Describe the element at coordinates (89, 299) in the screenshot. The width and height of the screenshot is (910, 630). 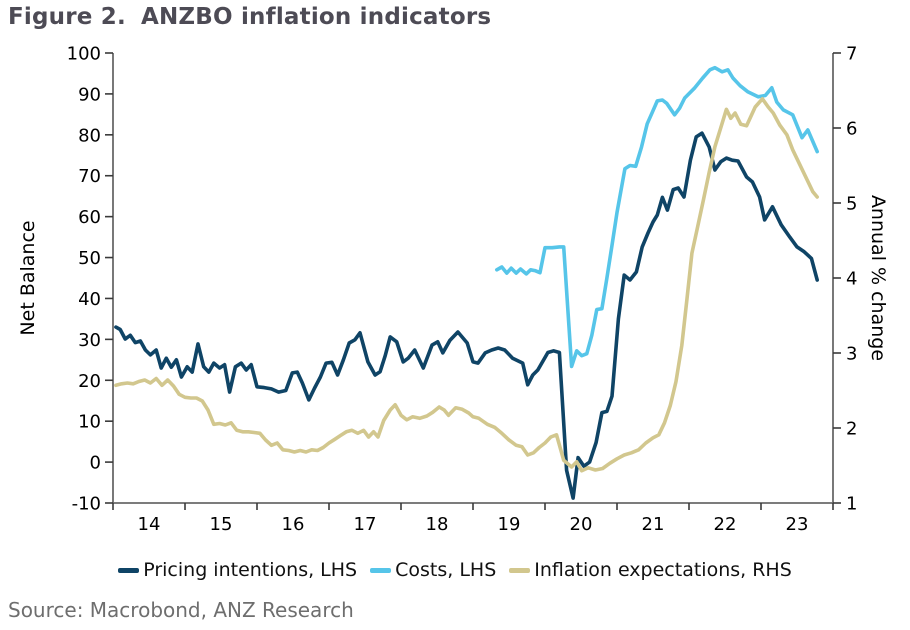
I see `left-axis-tick-label: 40` at that location.